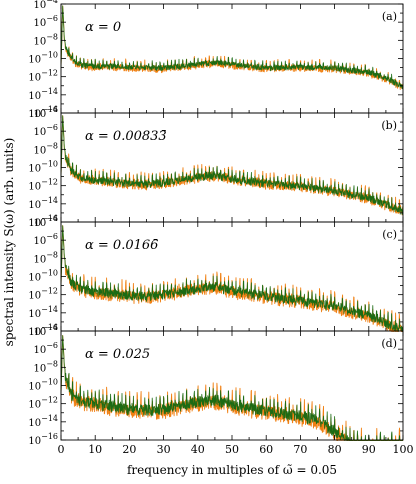  Describe the element at coordinates (95, 449) in the screenshot. I see `x-tick-label: 10` at that location.